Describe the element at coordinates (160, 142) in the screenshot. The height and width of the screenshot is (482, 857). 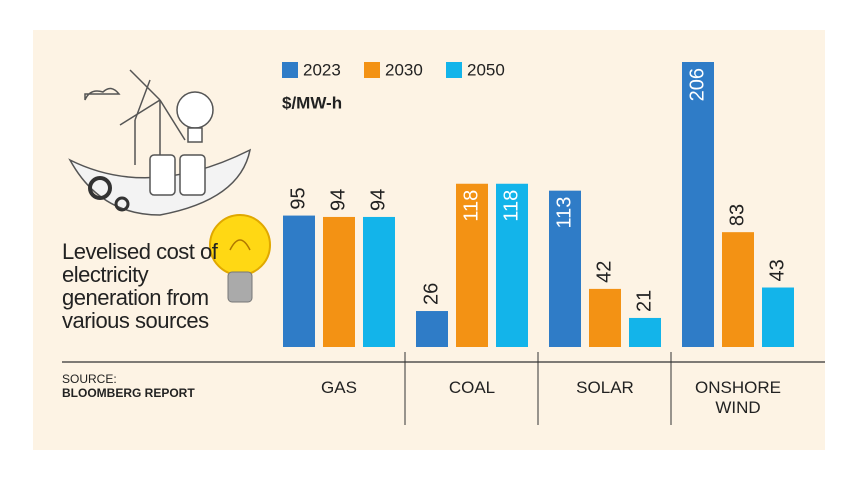
I see `illustration` at that location.